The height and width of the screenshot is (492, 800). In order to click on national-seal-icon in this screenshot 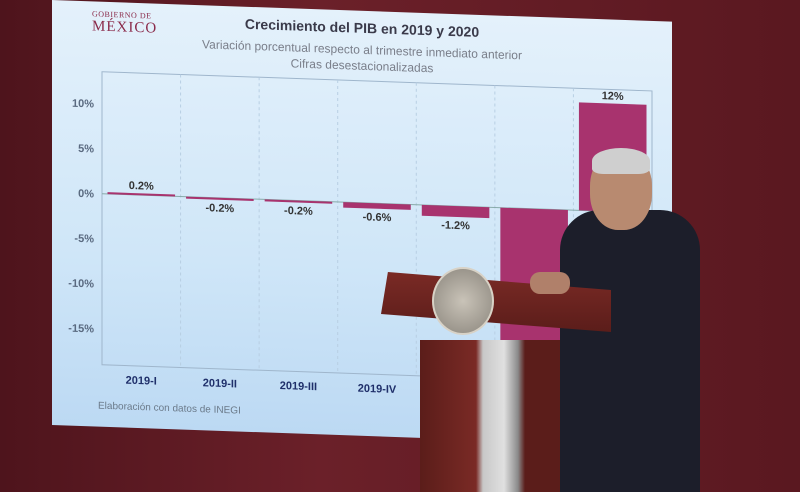, I will do `click(463, 301)`.